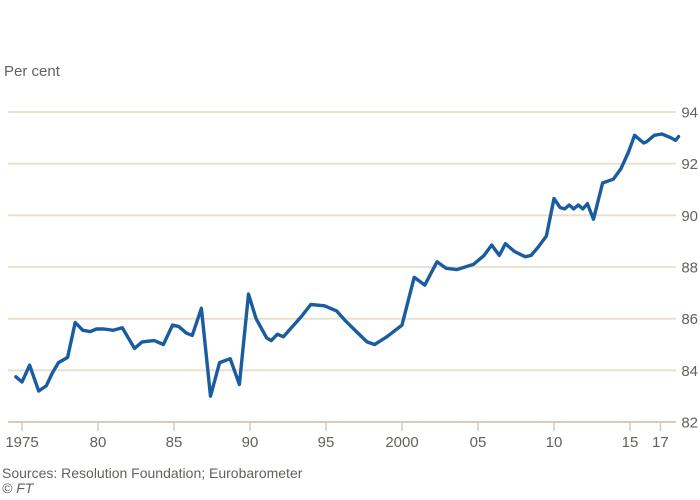 The height and width of the screenshot is (500, 700). Describe the element at coordinates (689, 319) in the screenshot. I see `y-axis-tick-label: 86` at that location.